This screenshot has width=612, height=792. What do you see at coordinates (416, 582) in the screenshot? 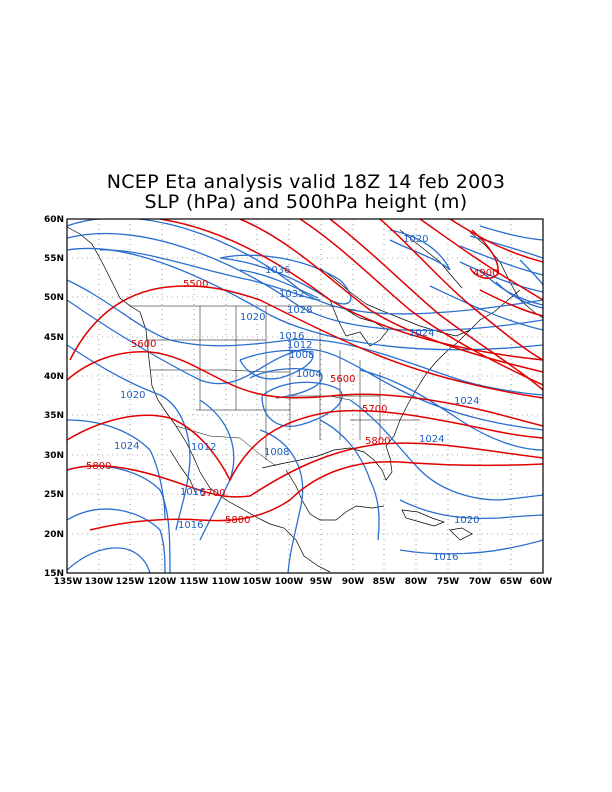
I see `lon-label: 80W` at bounding box center [416, 582].